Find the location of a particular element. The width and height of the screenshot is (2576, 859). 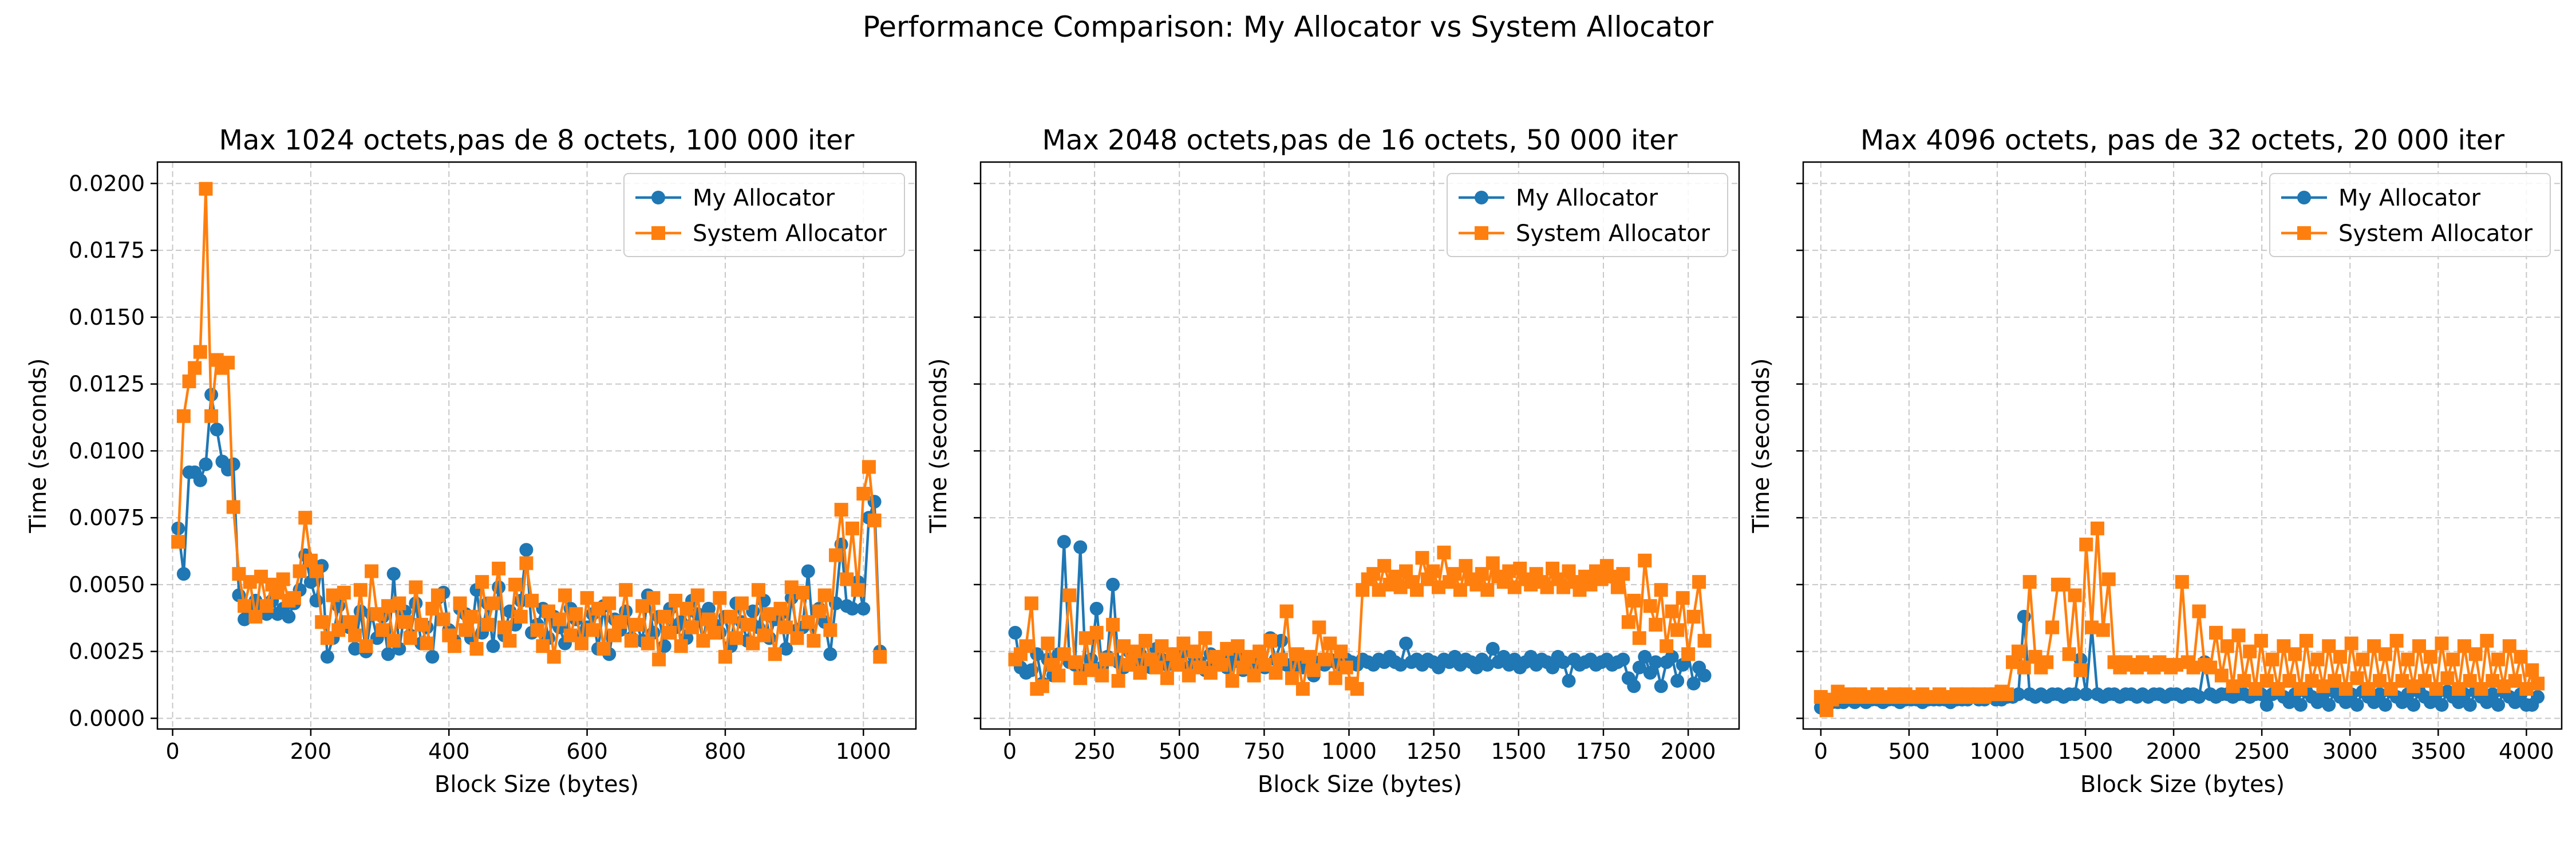

x-tick-label: 2000 is located at coordinates (2174, 751).